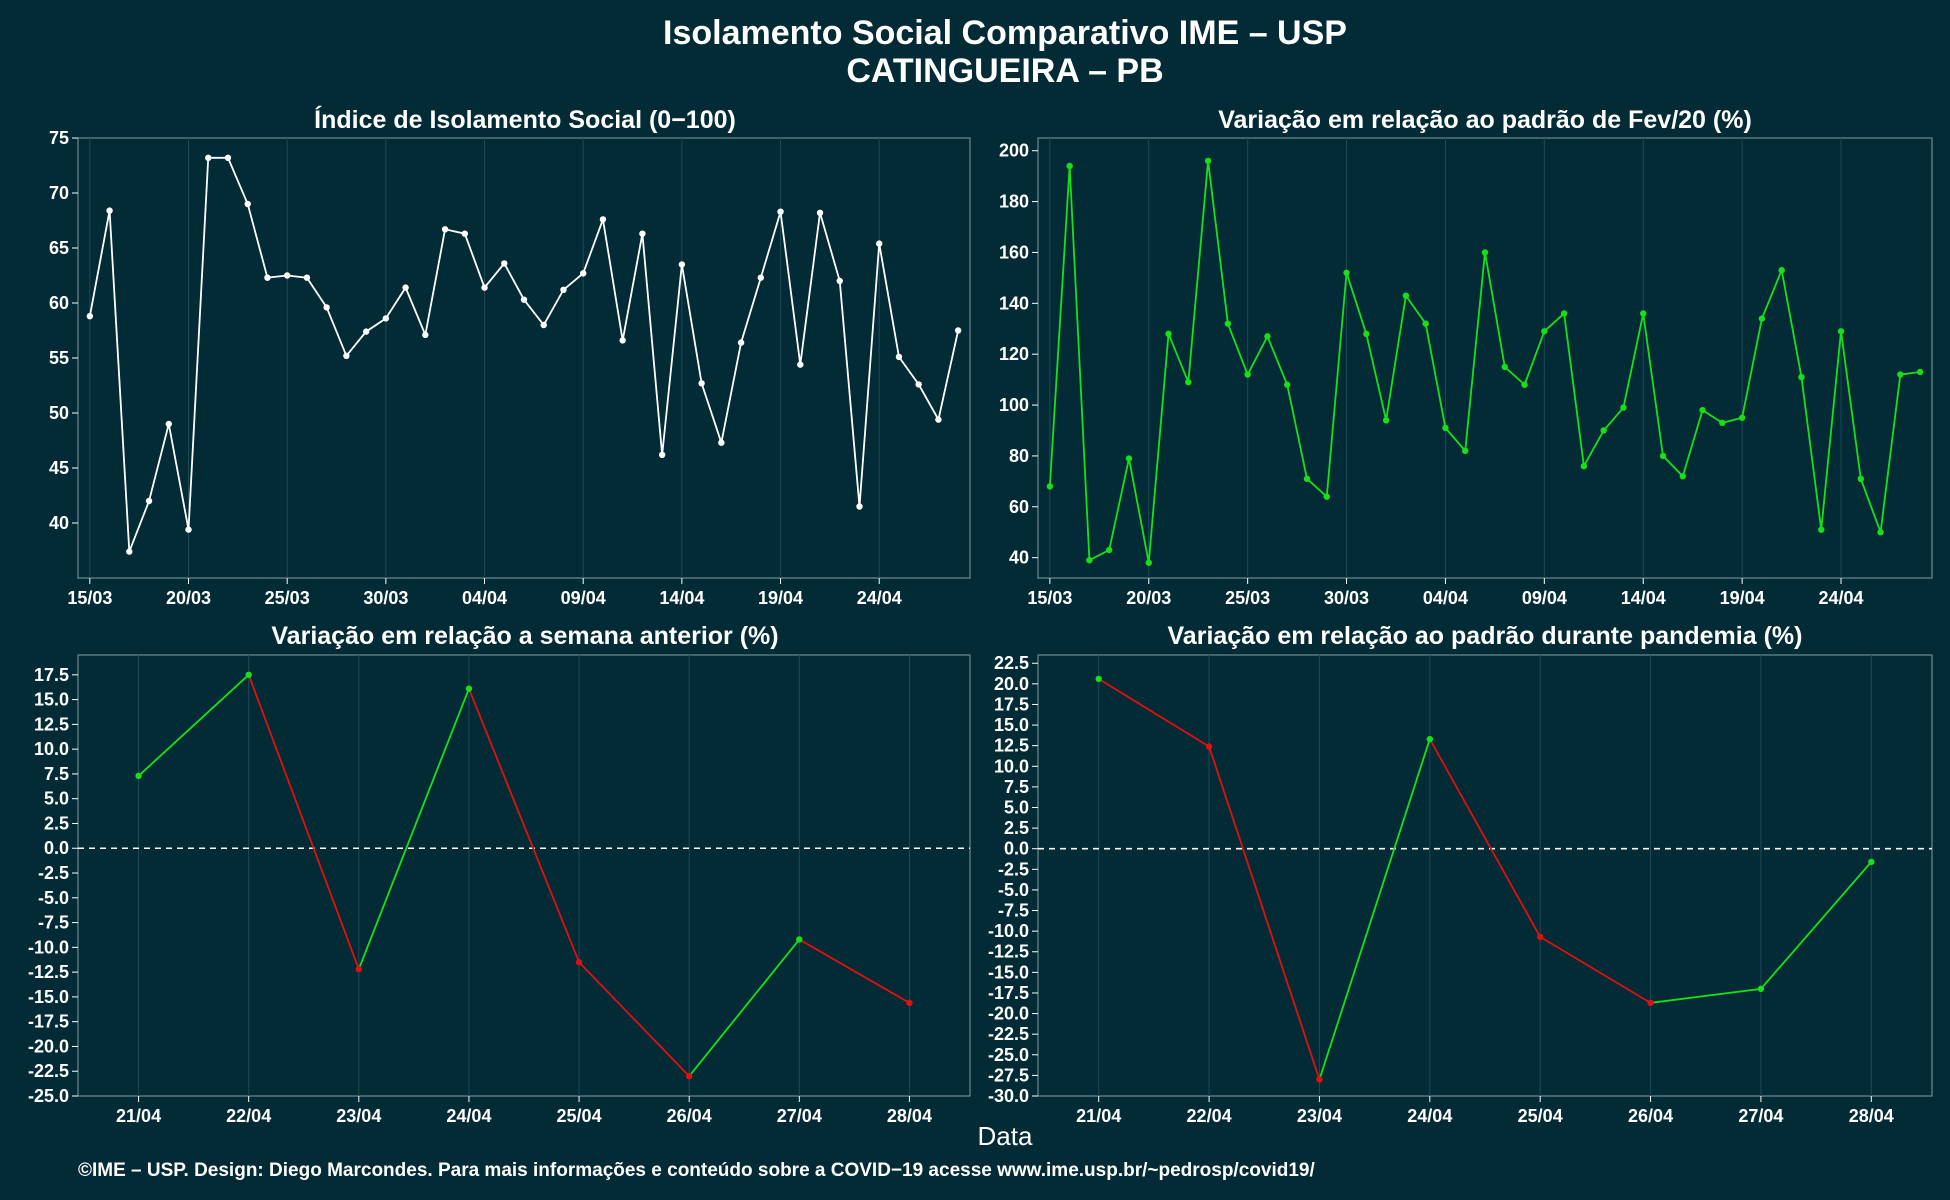 This screenshot has width=1950, height=1200. I want to click on x-tick-label: 15/03, so click(1049, 598).